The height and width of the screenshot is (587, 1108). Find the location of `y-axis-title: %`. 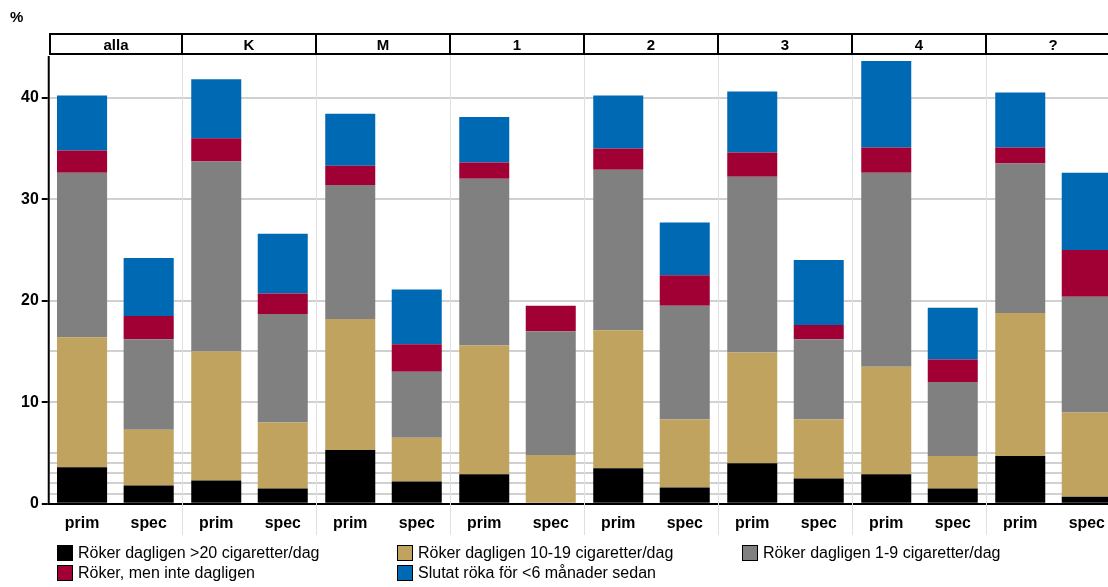

y-axis-title: % is located at coordinates (17, 16).